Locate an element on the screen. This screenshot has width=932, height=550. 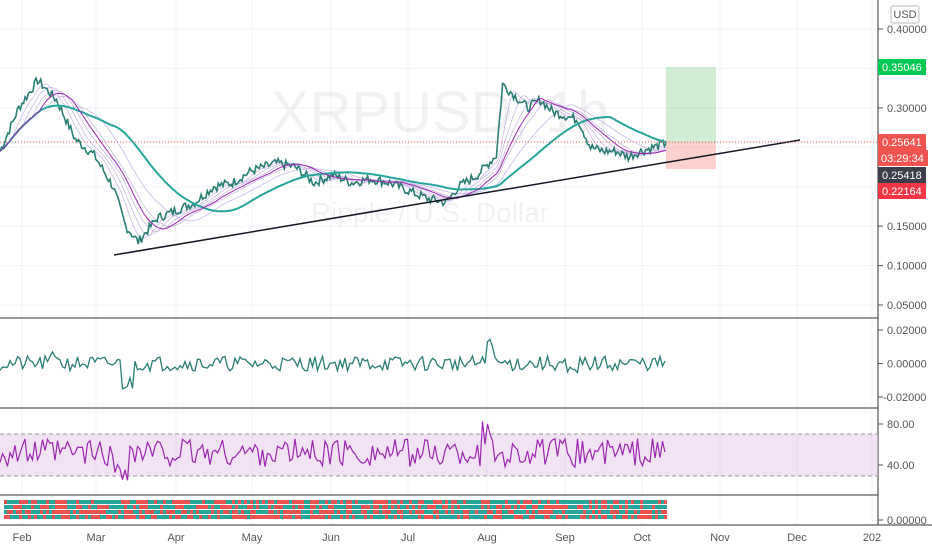
currency-label: USD is located at coordinates (904, 15).